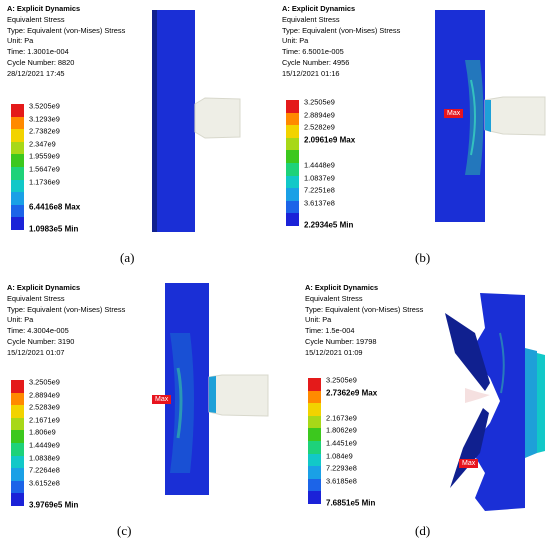 This screenshot has width=550, height=547. What do you see at coordinates (341, 481) in the screenshot?
I see `legend-label: 3.6185e8` at bounding box center [341, 481].